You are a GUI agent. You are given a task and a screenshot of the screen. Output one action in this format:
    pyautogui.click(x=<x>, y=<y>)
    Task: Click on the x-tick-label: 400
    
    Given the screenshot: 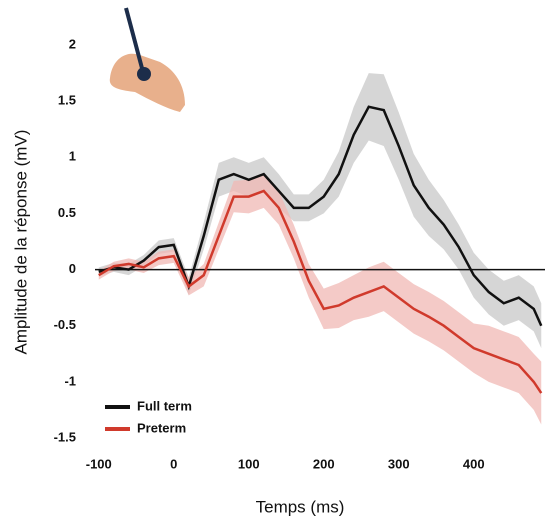 What is the action you would take?
    pyautogui.click(x=474, y=463)
    